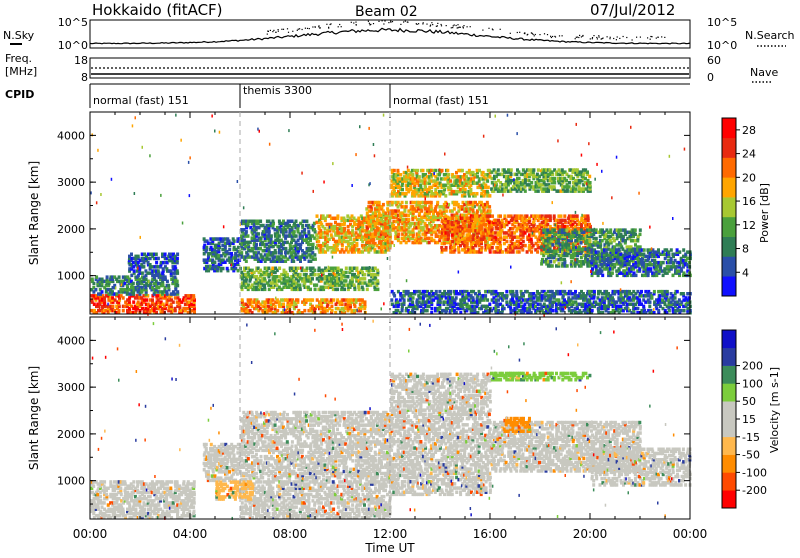 This screenshot has height=558, width=800. I want to click on freq-panel: 18 8 60 0 Freq. [MHz] Nave, so click(391, 68).